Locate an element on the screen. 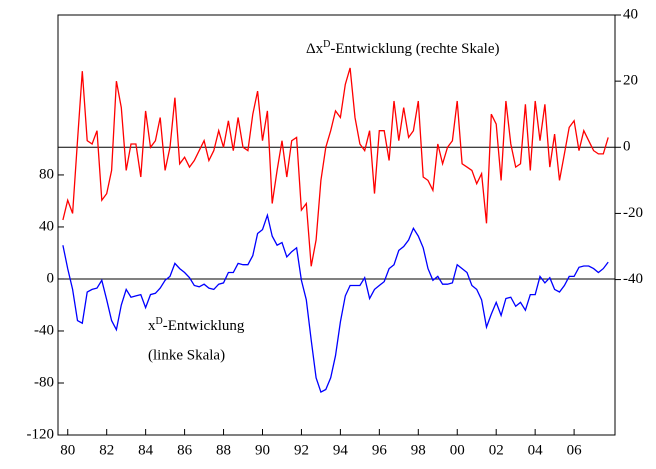 The width and height of the screenshot is (656, 469). x-tick-label: 90 is located at coordinates (262, 450).